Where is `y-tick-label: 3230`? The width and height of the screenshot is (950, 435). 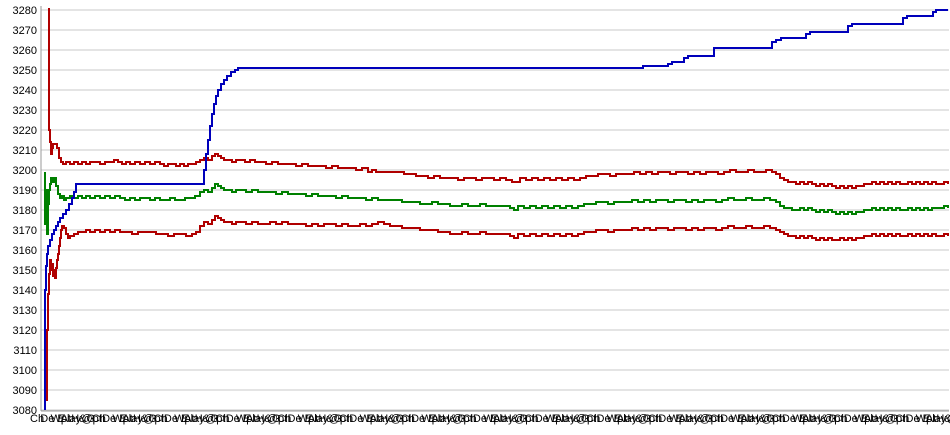 y-tick-label: 3230 is located at coordinates (25, 111).